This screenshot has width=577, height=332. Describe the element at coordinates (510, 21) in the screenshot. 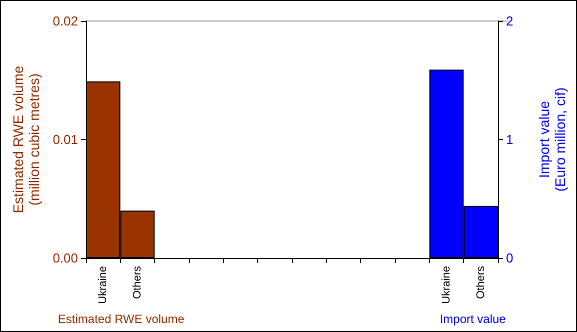

I see `y2-tick-label: 2` at that location.